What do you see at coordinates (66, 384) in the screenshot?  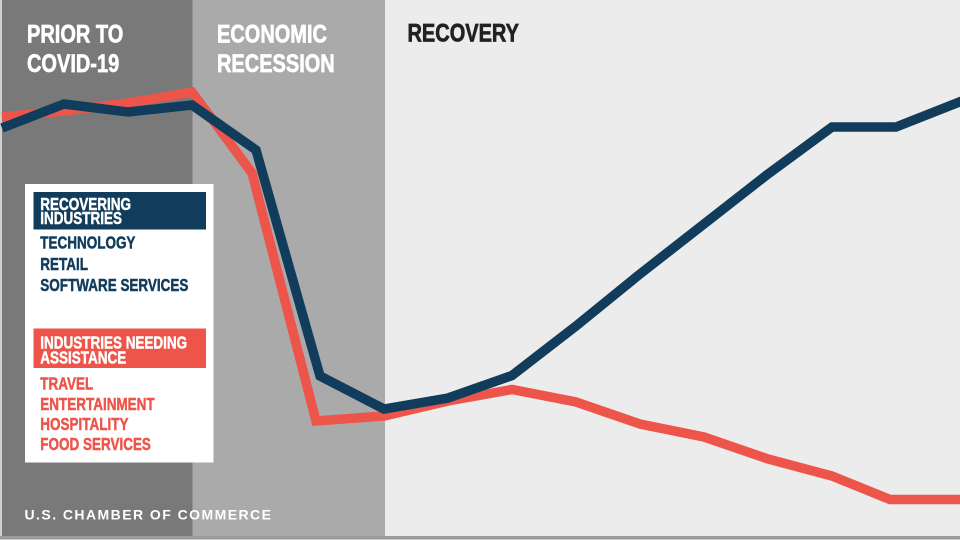 I see `svg-text: TRAVEL` at bounding box center [66, 384].